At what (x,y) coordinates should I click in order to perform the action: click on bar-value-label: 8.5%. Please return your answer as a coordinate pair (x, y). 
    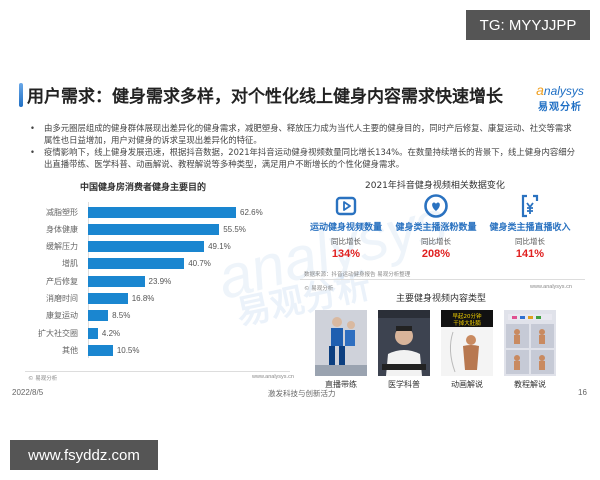
    Looking at the image, I should click on (121, 316).